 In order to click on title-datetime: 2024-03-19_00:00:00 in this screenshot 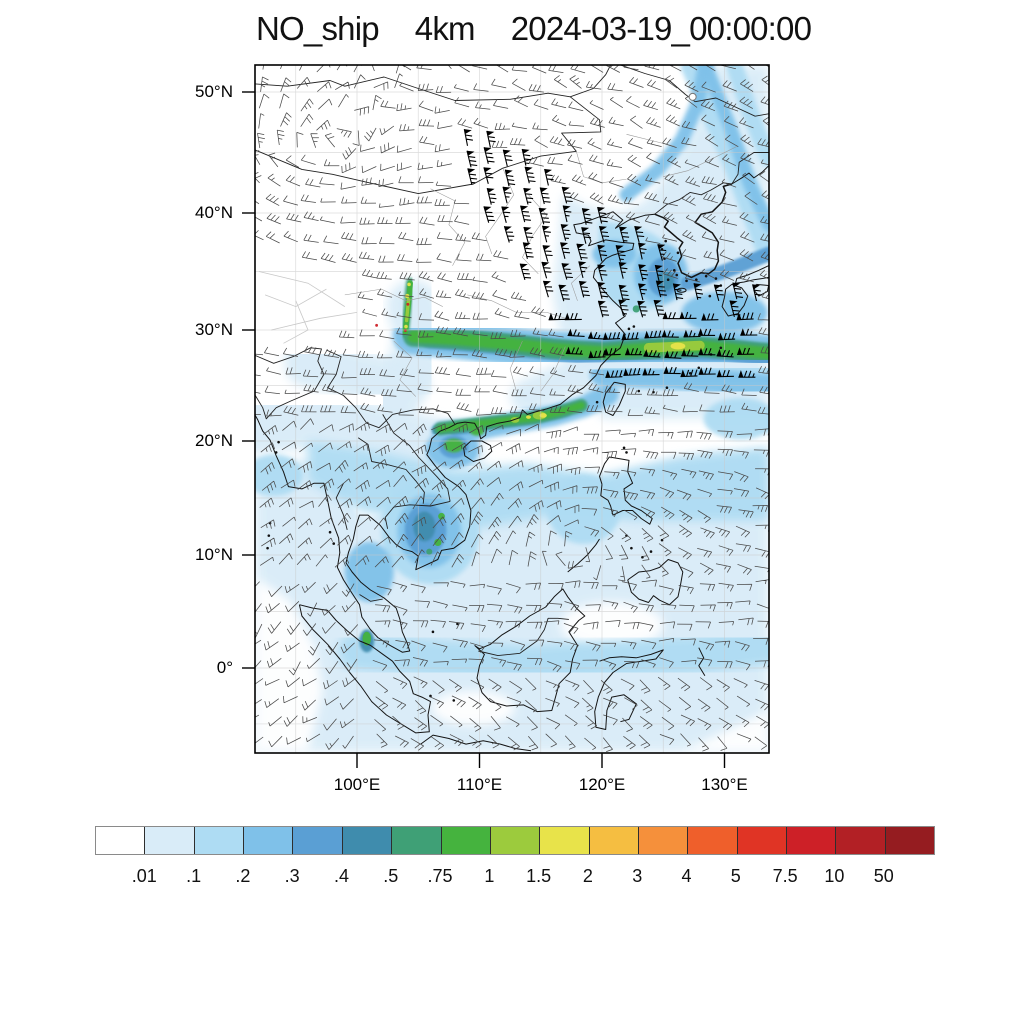, I will do `click(661, 28)`.